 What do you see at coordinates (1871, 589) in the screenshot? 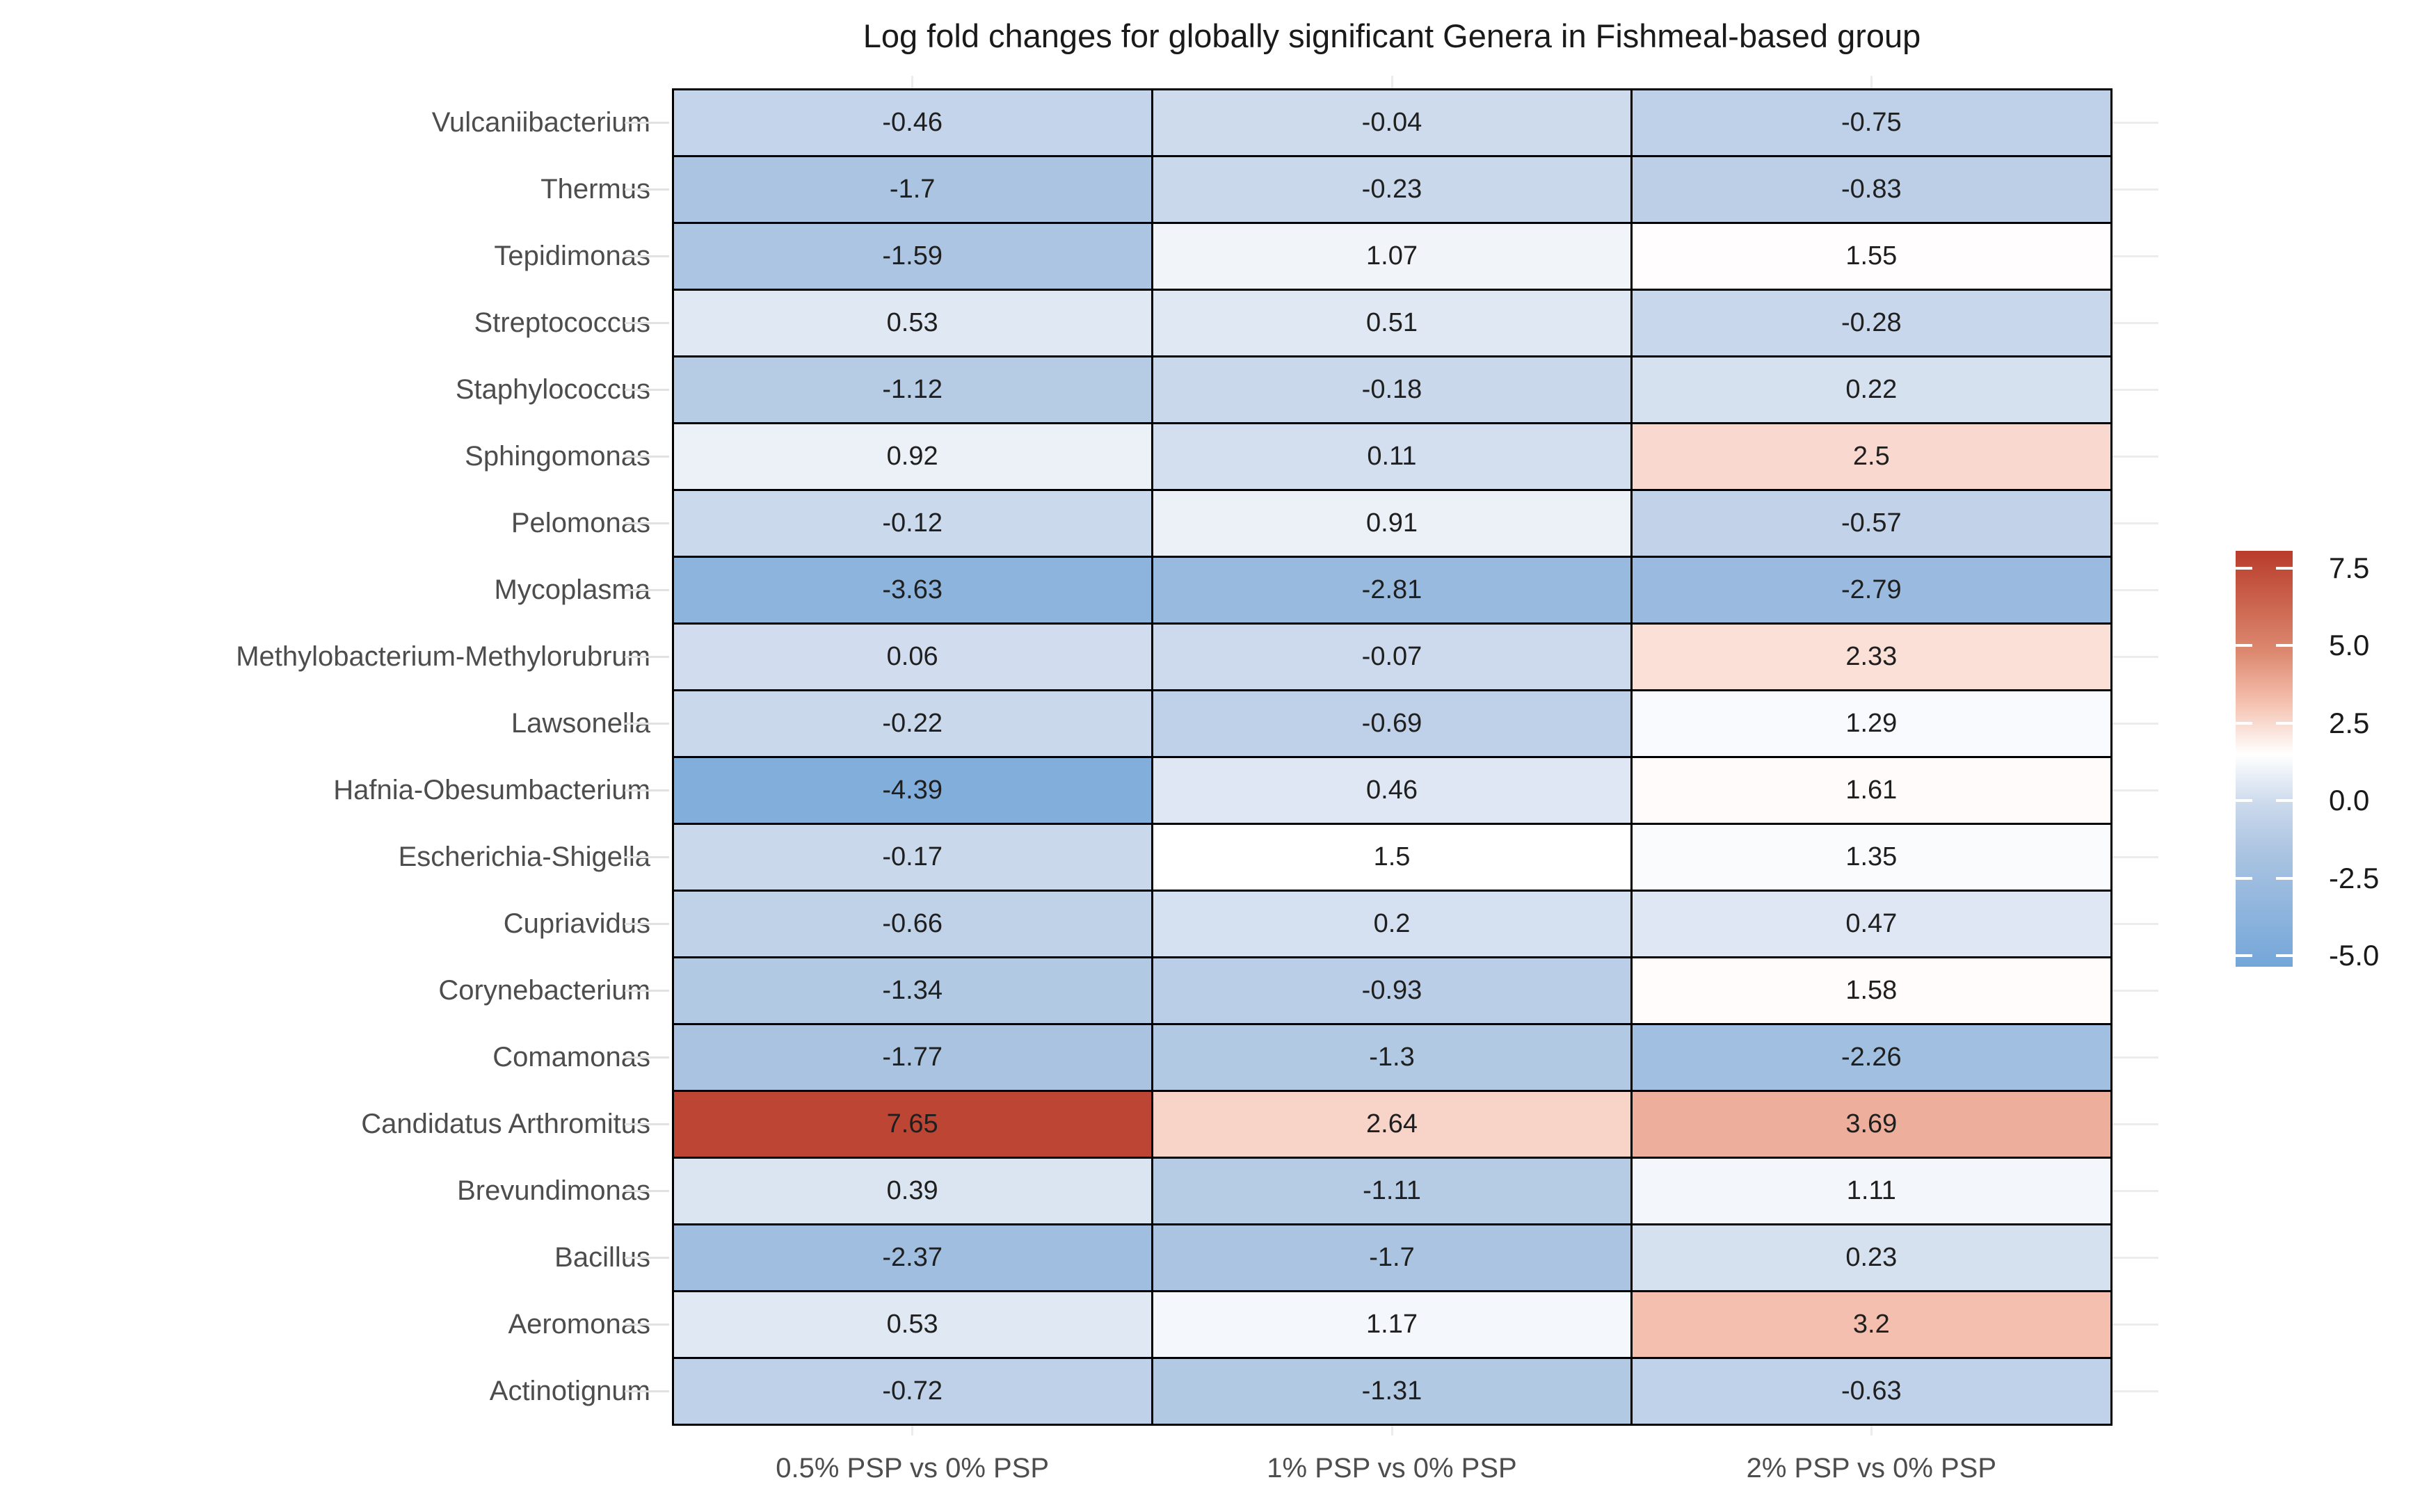
I see `heatmap-cell: -2.79` at bounding box center [1871, 589].